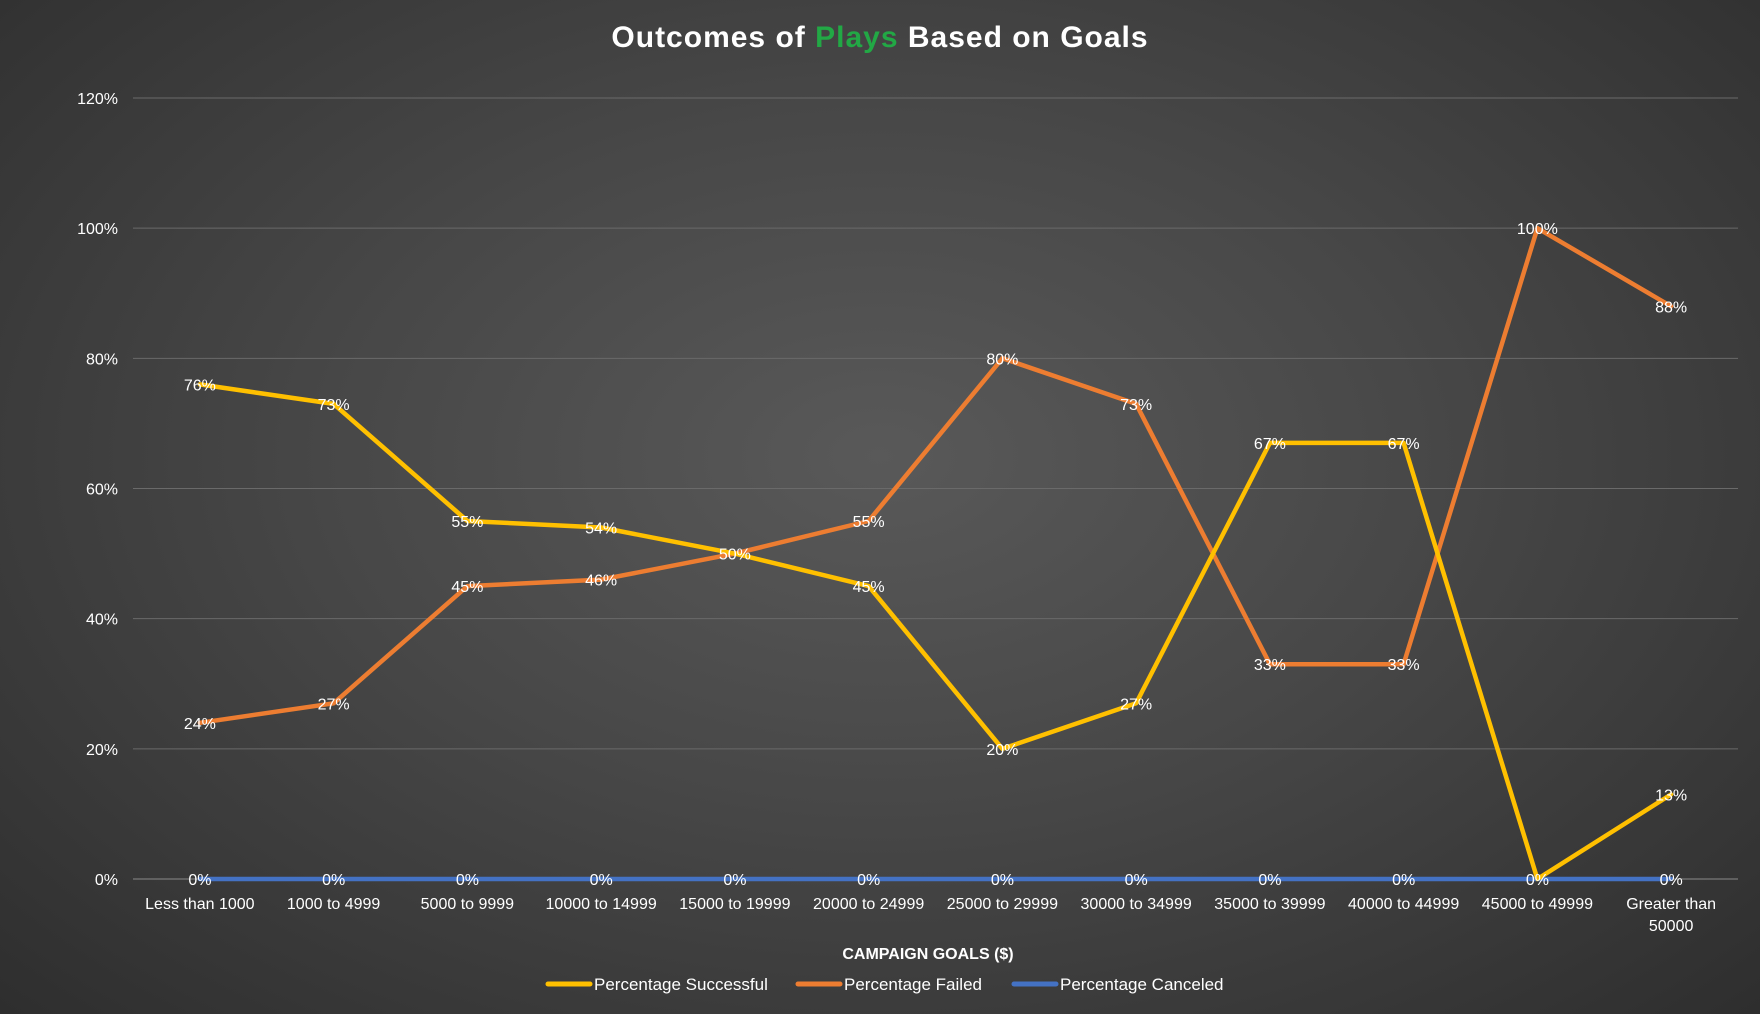 The height and width of the screenshot is (1014, 1760). I want to click on y-tick-label: 20%, so click(102, 750).